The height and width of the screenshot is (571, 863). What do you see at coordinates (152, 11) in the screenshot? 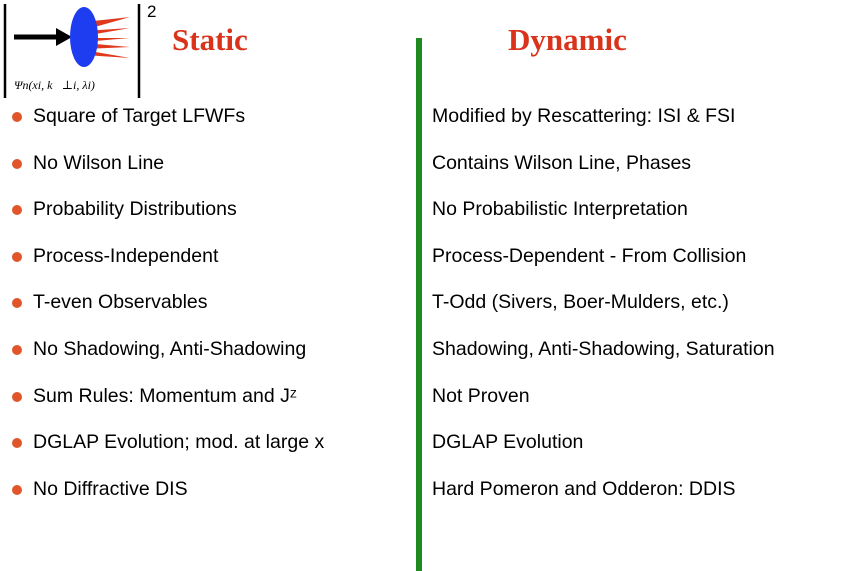
I see `exponent: 2` at bounding box center [152, 11].